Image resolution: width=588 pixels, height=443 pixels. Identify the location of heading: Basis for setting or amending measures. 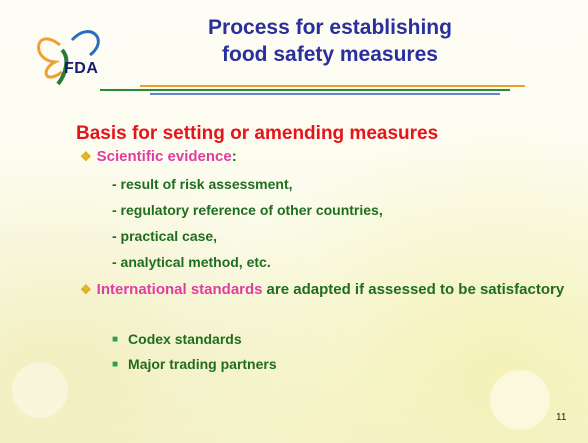
(257, 133).